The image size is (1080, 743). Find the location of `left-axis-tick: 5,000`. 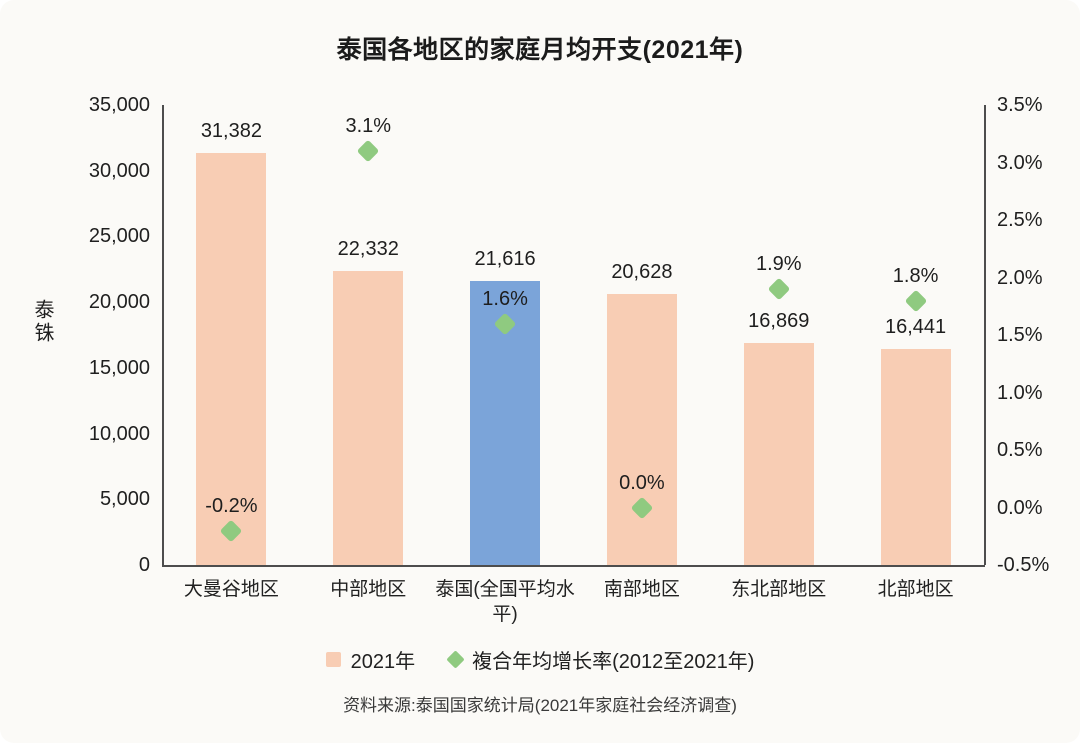

left-axis-tick: 5,000 is located at coordinates (124, 499).